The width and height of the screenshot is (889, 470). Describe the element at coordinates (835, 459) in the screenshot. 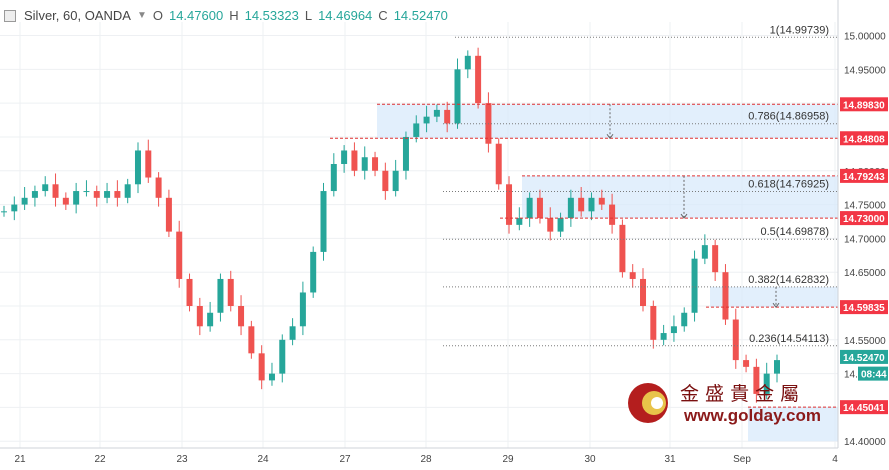

I see `date-tick-label: 4` at that location.